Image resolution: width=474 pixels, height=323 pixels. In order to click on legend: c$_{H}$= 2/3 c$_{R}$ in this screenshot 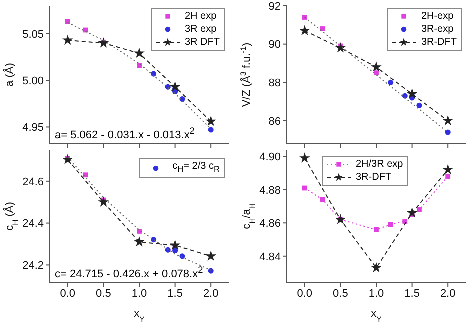, I will do `click(181, 168)`.